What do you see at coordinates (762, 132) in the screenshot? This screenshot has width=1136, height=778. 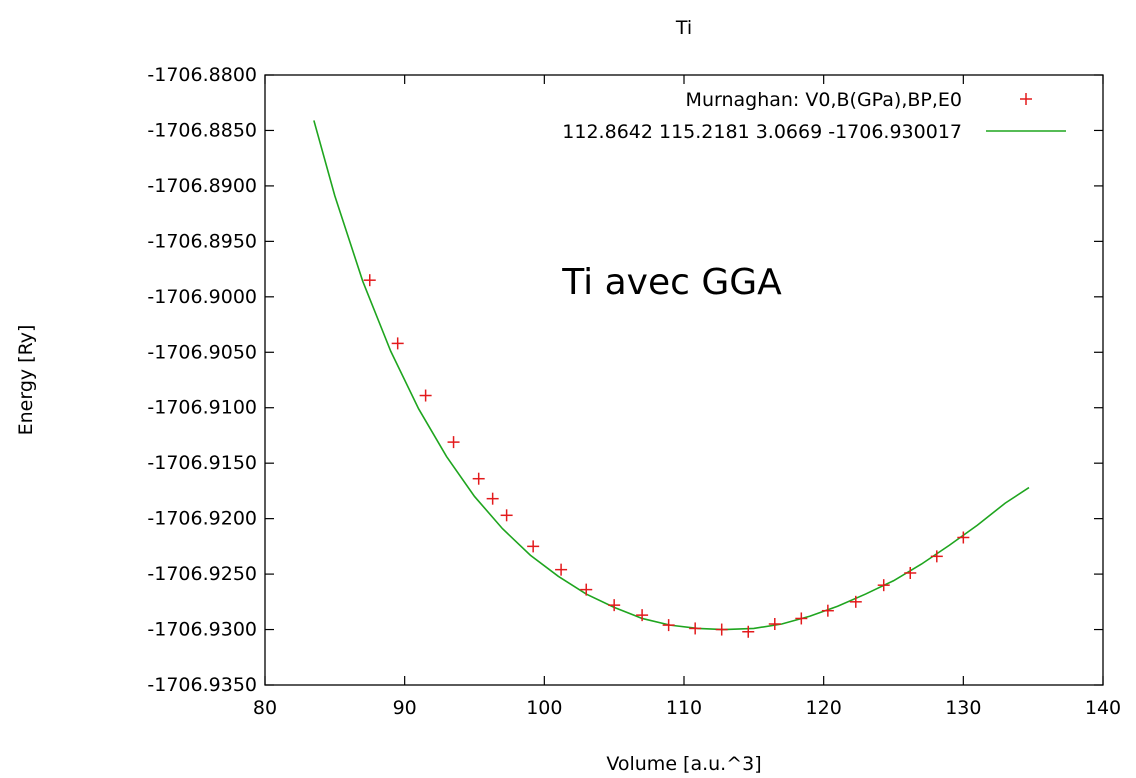 I see `legend-label-fit: 112.8642 115.2181 3.0669 -1706.930017` at bounding box center [762, 132].